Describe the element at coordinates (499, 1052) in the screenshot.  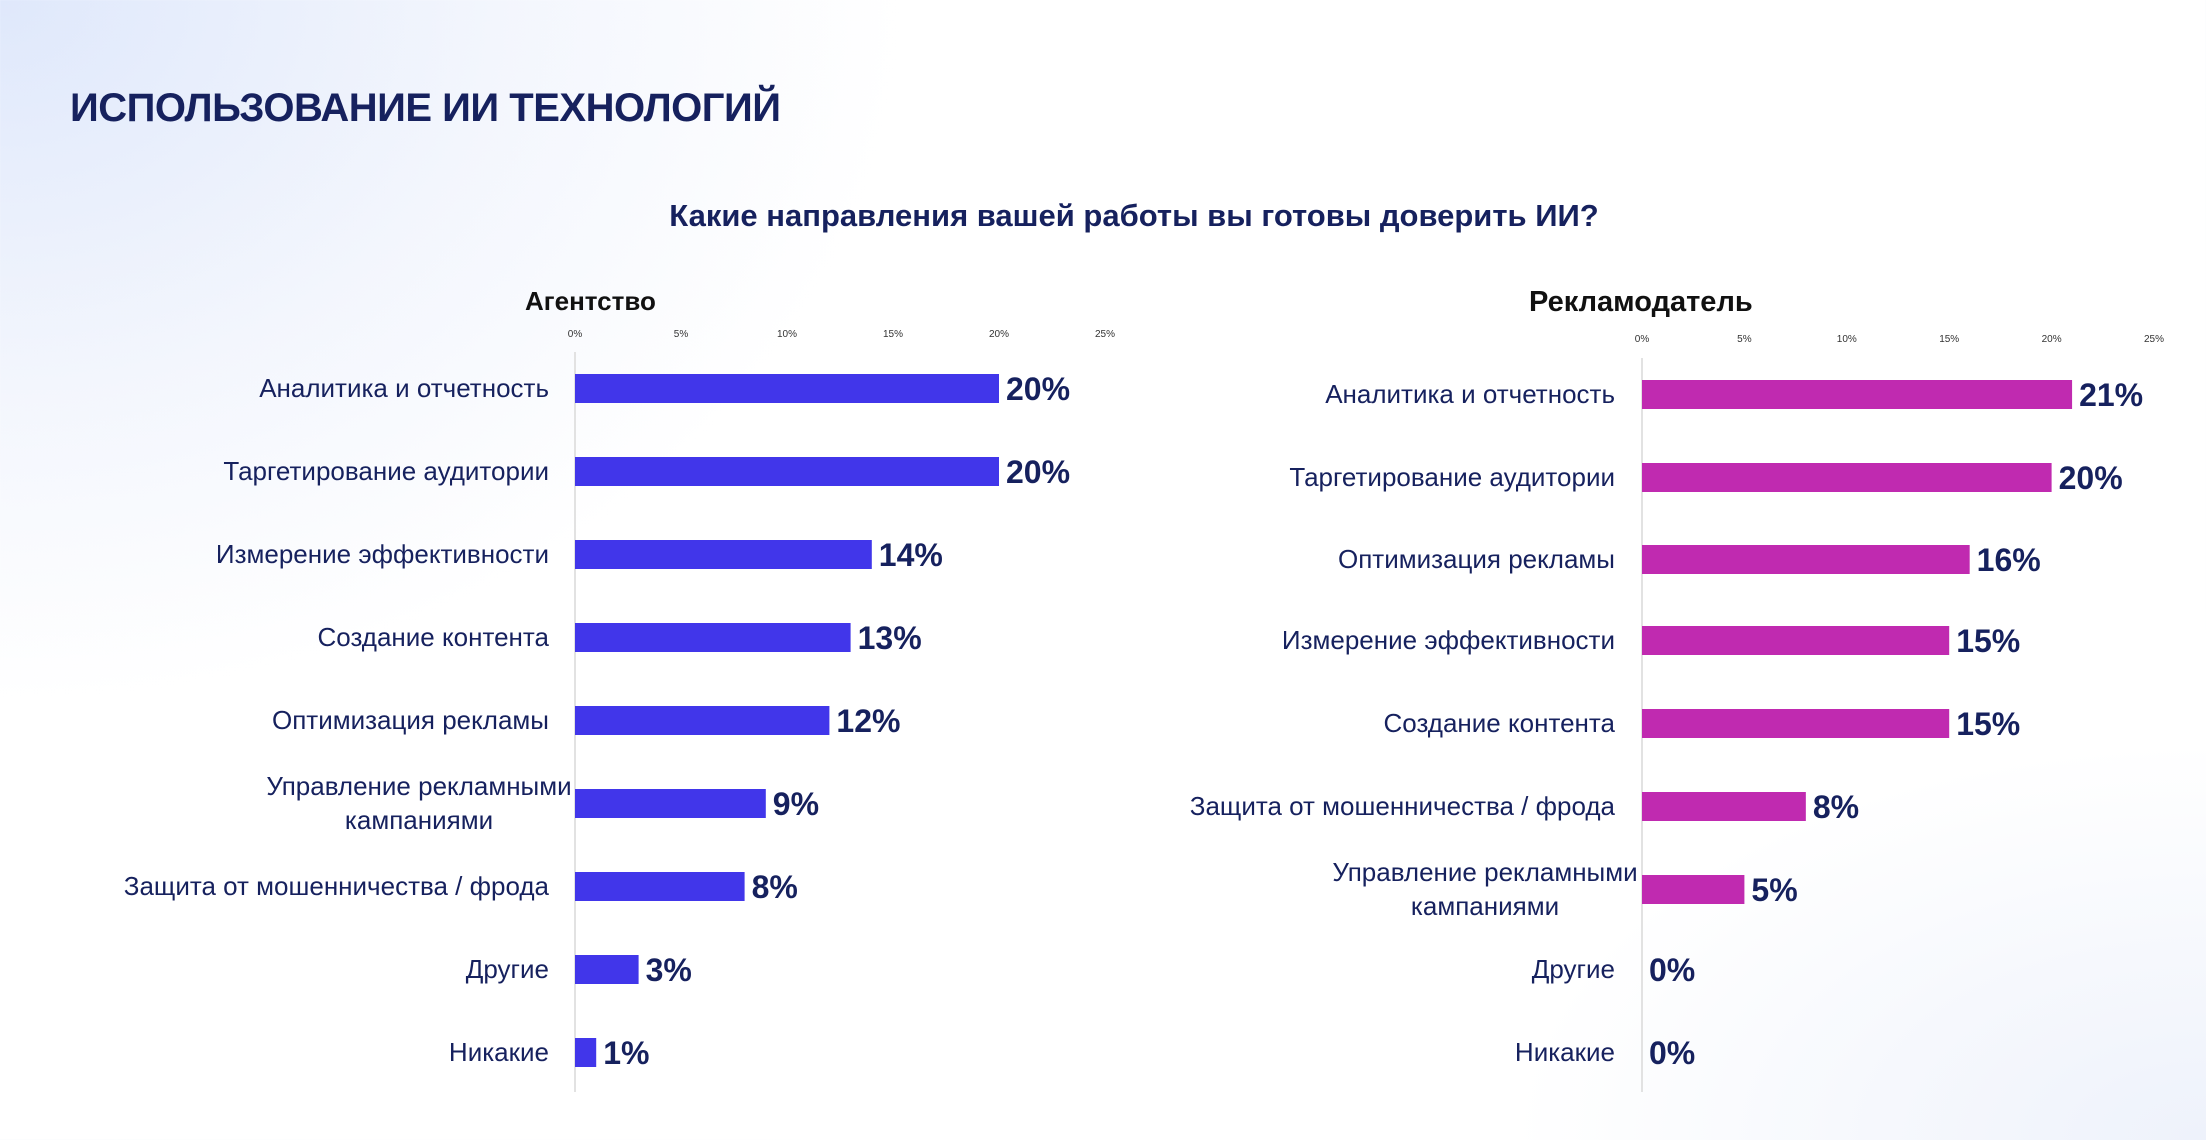
I see `agency-category-label: Никакие` at that location.